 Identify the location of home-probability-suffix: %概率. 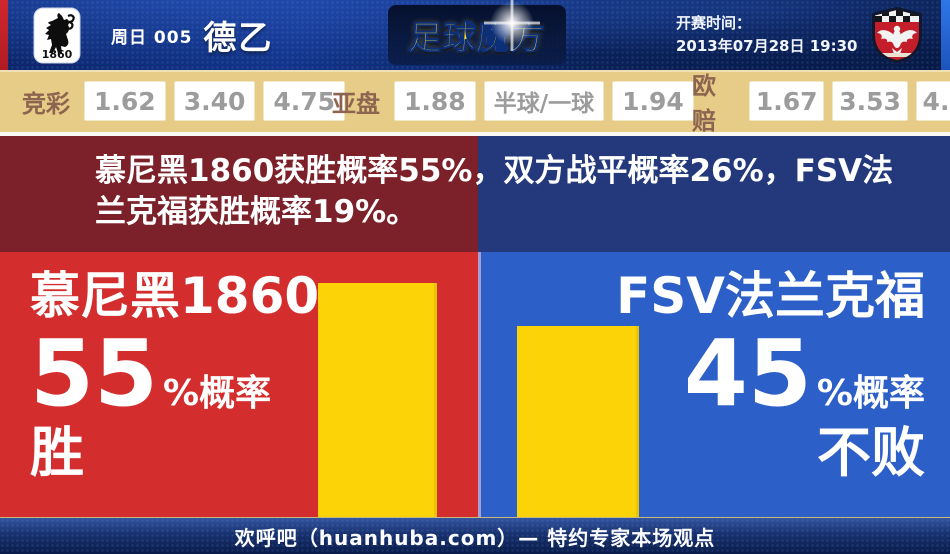
(217, 393).